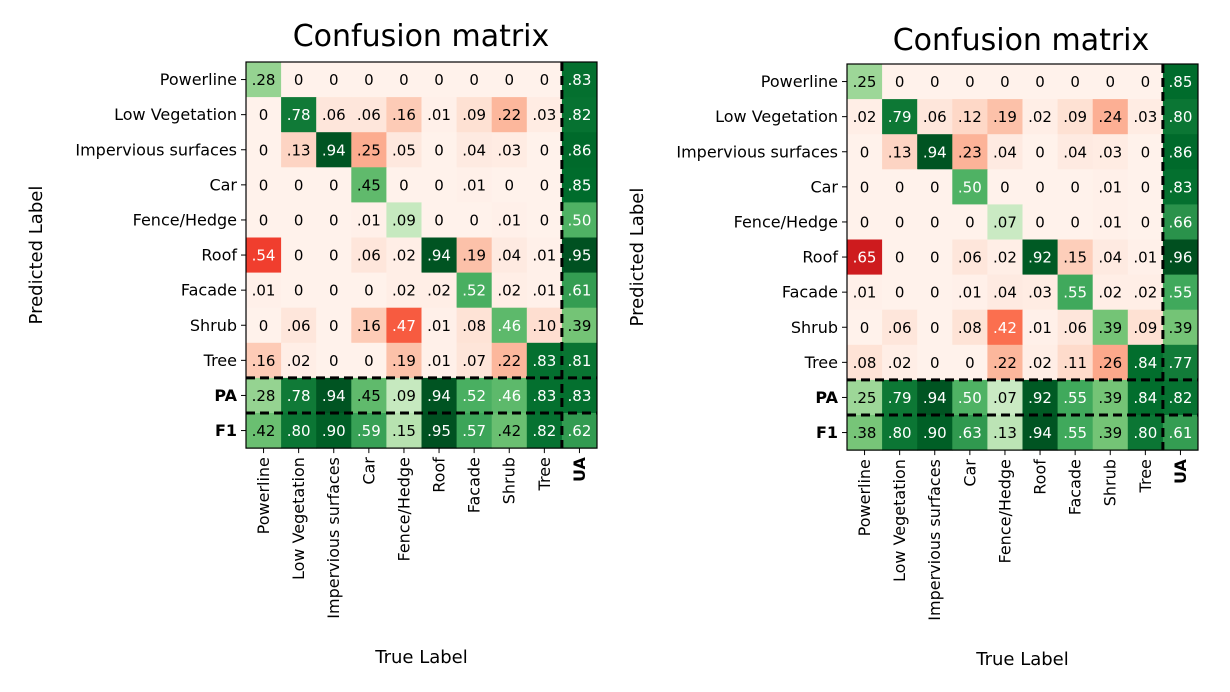 This screenshot has width=1230, height=692. Describe the element at coordinates (1075, 152) in the screenshot. I see `cell-value-label: .04` at that location.